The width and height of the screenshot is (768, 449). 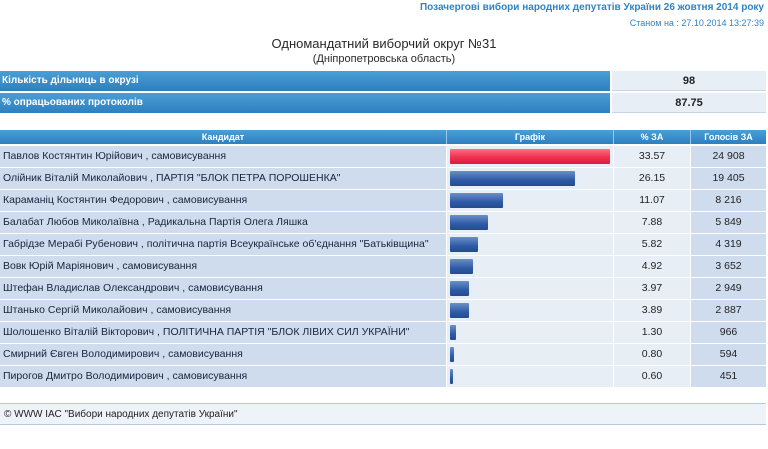 I want to click on candidate-name: Смирний Євген Володимирович, so click(x=81, y=354).